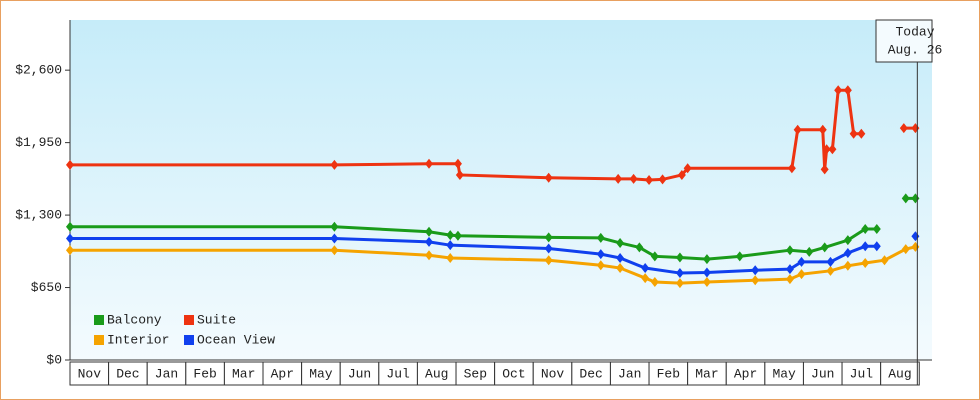 This screenshot has height=400, width=980. Describe the element at coordinates (38, 215) in the screenshot. I see `y-tick-label: $1,300` at that location.